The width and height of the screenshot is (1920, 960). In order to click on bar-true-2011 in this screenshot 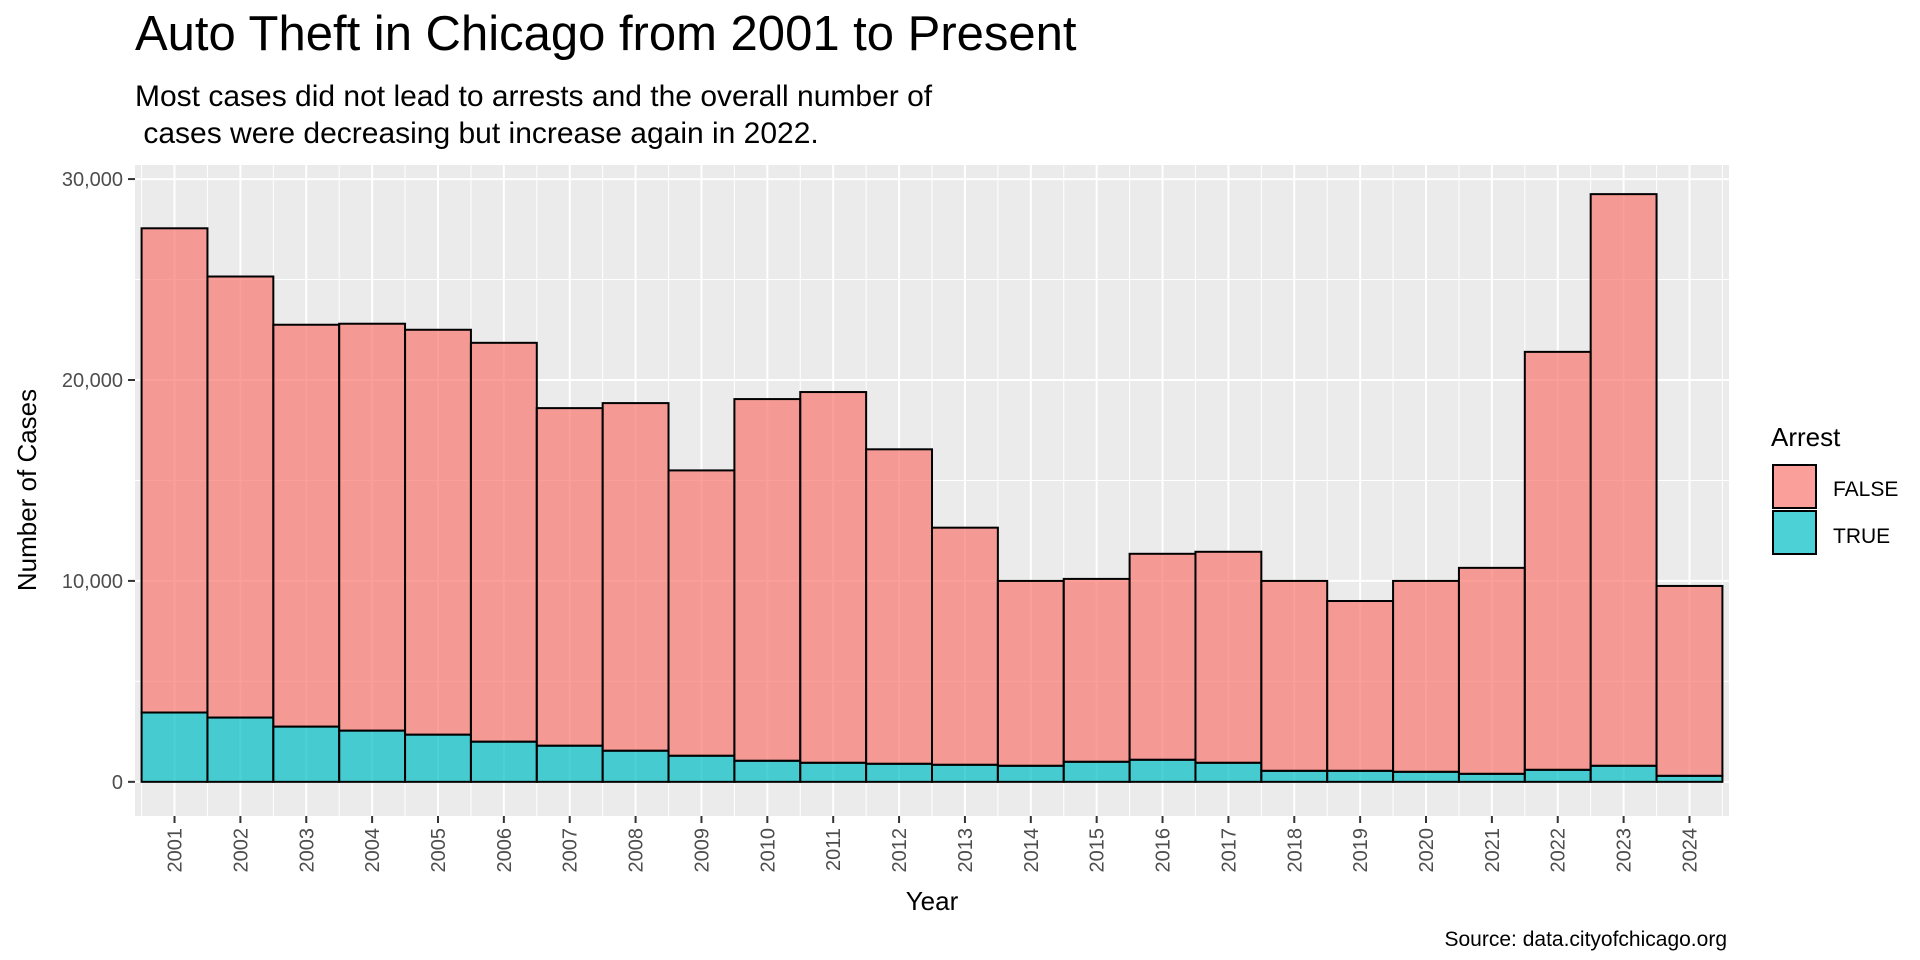, I will do `click(833, 772)`.